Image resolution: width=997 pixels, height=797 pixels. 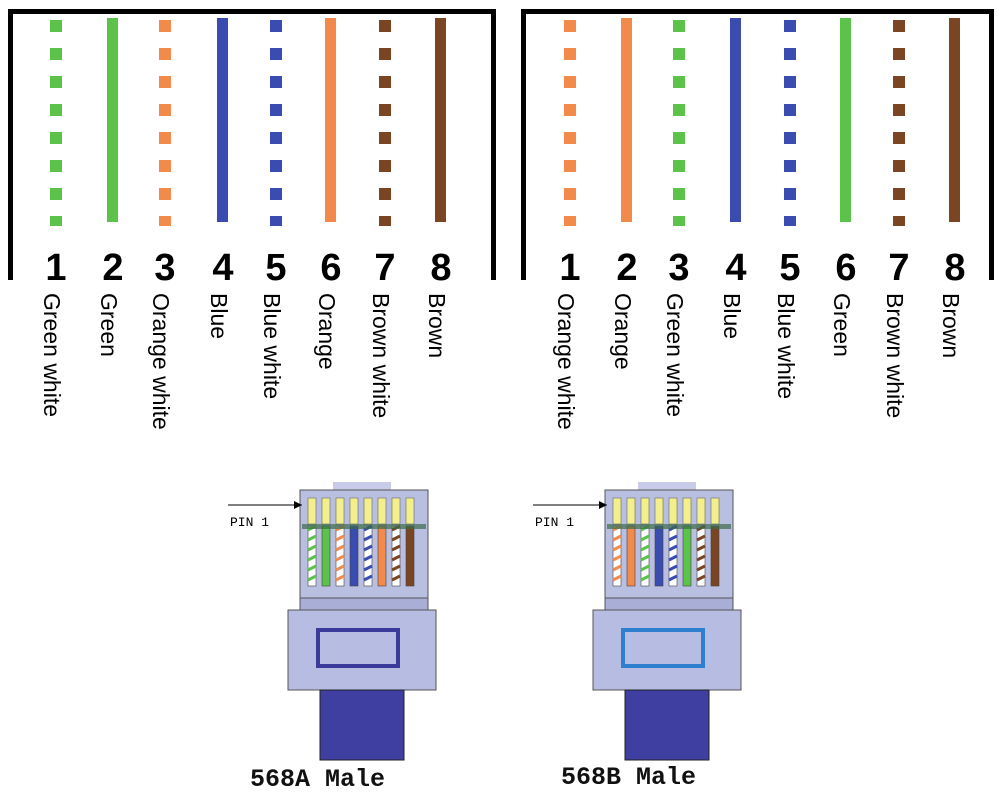 I want to click on plug-top-tab, so click(x=667, y=487).